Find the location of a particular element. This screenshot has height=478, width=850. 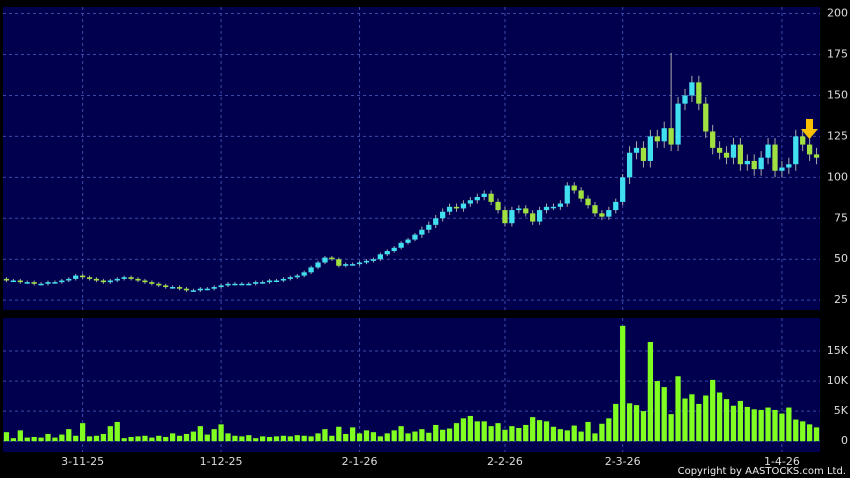

y-tick-label: 0 is located at coordinates (844, 440).